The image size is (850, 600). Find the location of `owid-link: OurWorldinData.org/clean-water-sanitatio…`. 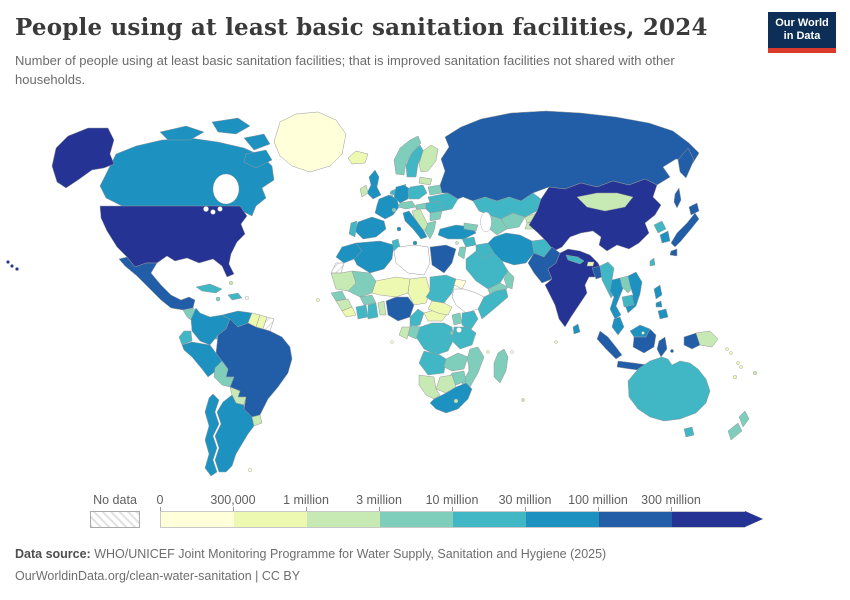

owid-link: OurWorldinData.org/clean-water-sanitatio… is located at coordinates (133, 575).